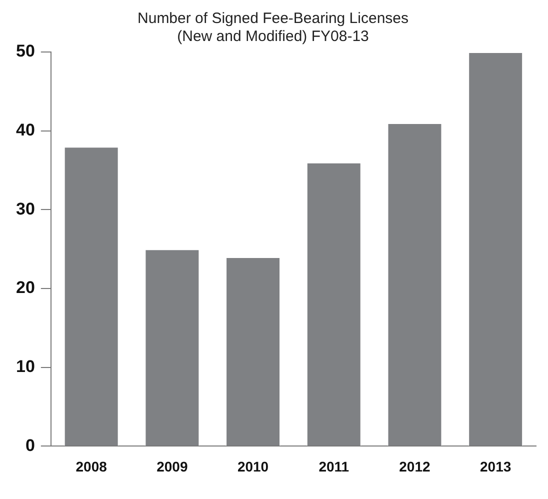 This screenshot has width=548, height=499. What do you see at coordinates (25, 208) in the screenshot?
I see `y-tick-label: 30` at bounding box center [25, 208].